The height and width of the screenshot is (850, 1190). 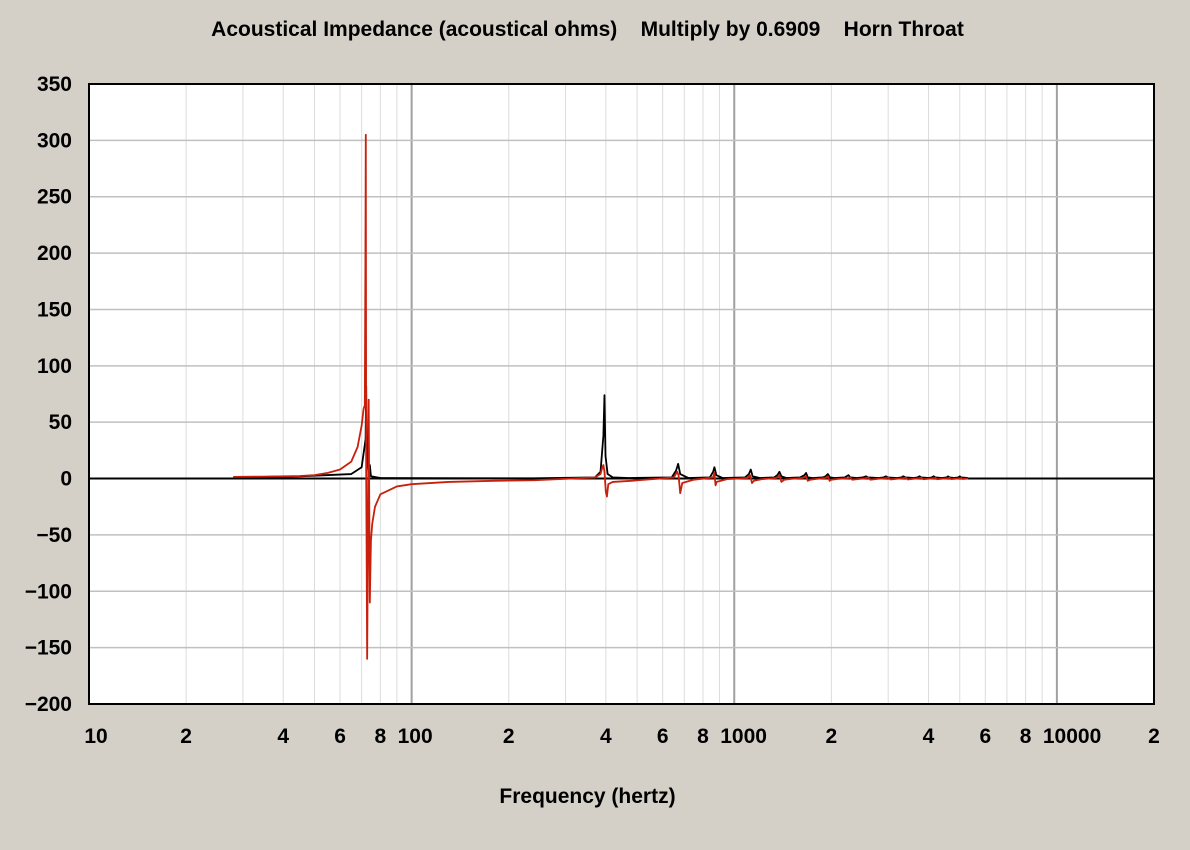 What do you see at coordinates (54, 140) in the screenshot?
I see `y-tick-label: 300` at bounding box center [54, 140].